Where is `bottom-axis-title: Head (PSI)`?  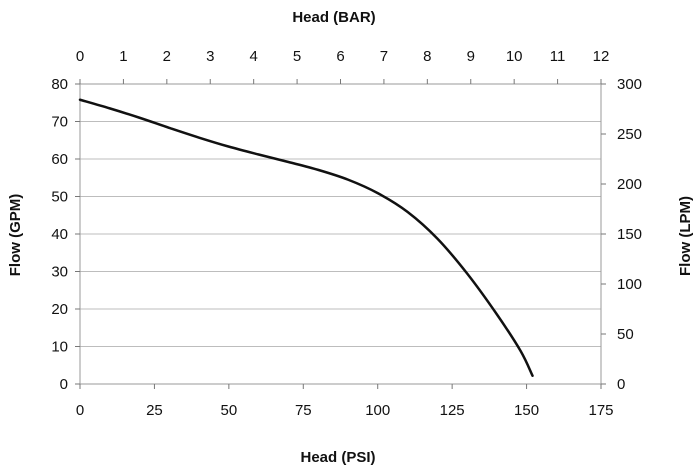 bottom-axis-title: Head (PSI) is located at coordinates (337, 457).